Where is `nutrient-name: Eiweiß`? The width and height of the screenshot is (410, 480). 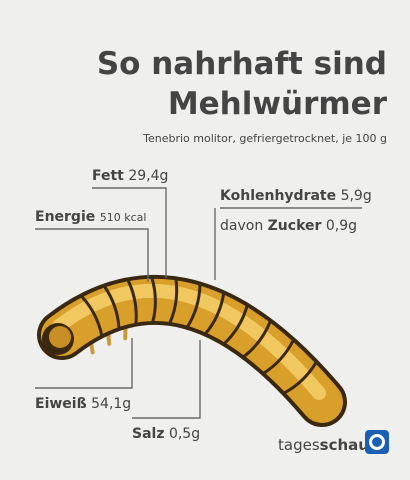 nutrient-name: Eiweiß is located at coordinates (61, 404).